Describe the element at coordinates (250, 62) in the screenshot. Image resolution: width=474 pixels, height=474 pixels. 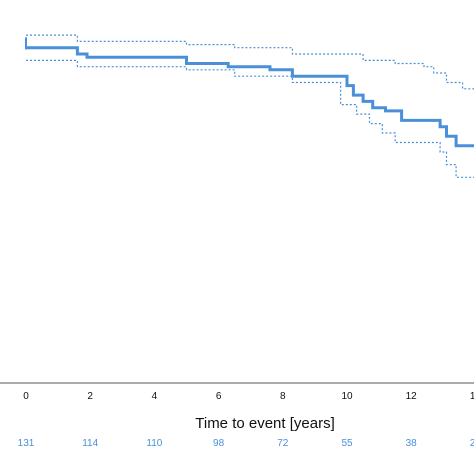
I see `km-upper-ci-line` at that location.